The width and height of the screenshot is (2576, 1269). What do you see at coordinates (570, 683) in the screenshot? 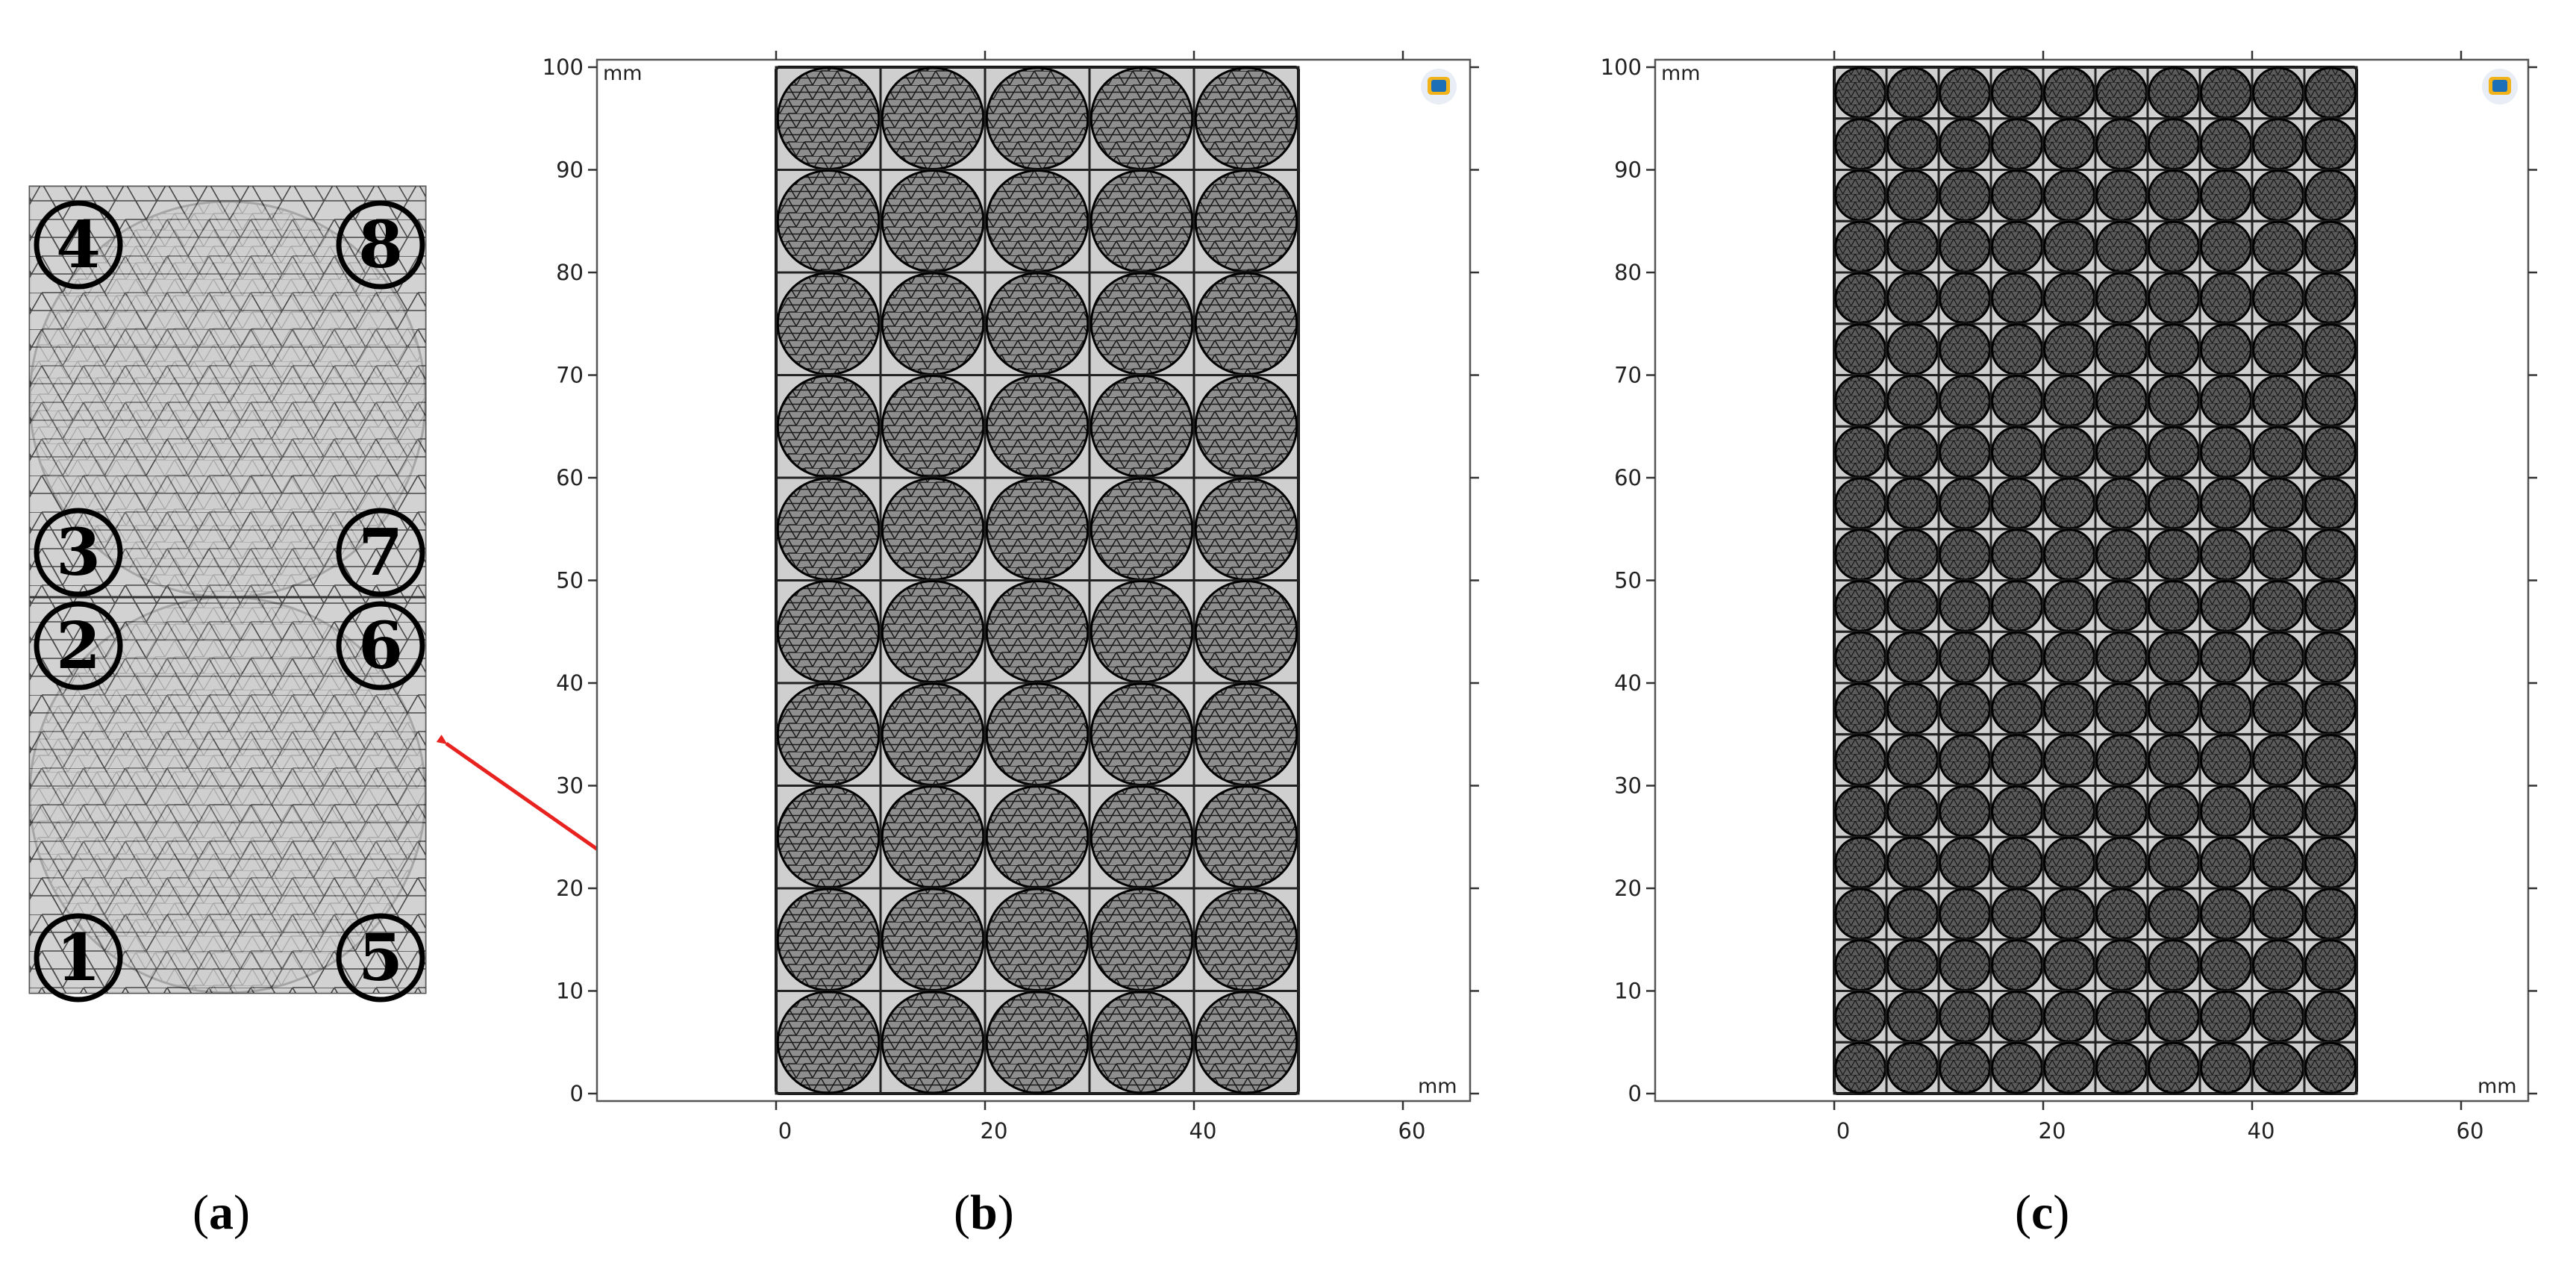
I see `y-tick-label: 40` at bounding box center [570, 683].